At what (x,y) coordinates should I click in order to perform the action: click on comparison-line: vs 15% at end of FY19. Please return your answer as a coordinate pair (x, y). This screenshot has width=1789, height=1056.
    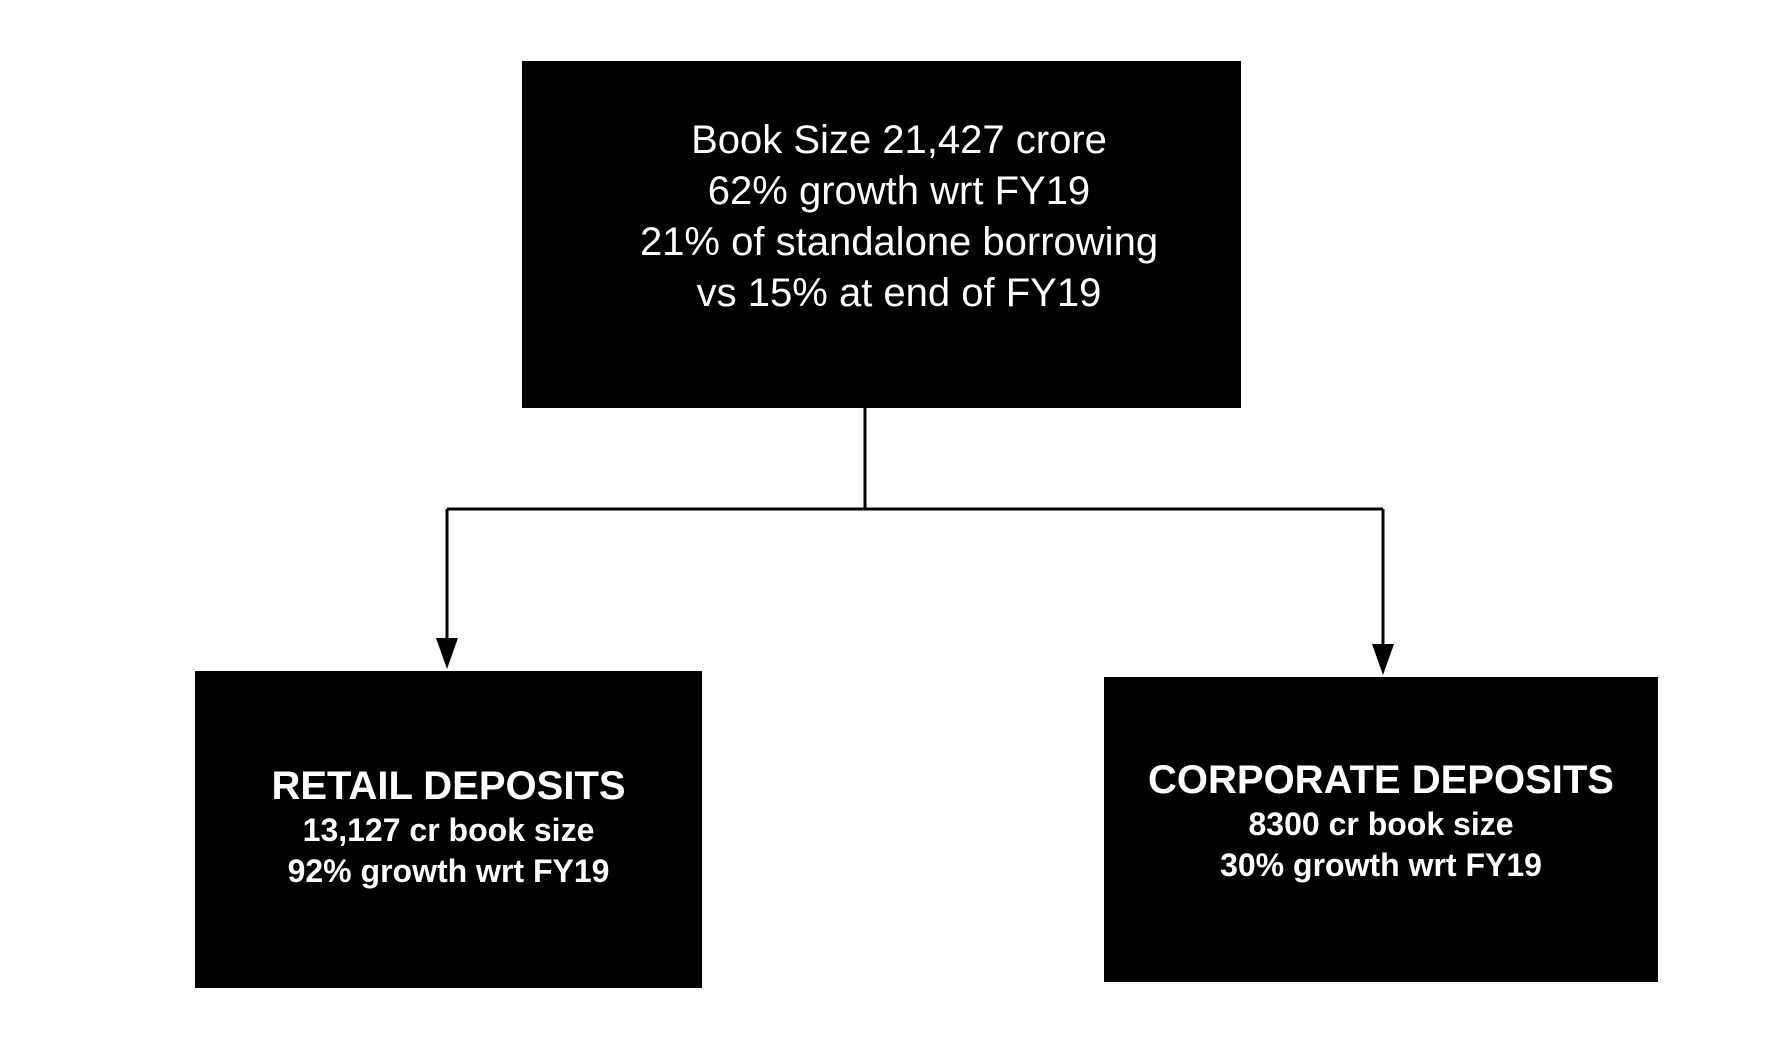
    Looking at the image, I should click on (899, 293).